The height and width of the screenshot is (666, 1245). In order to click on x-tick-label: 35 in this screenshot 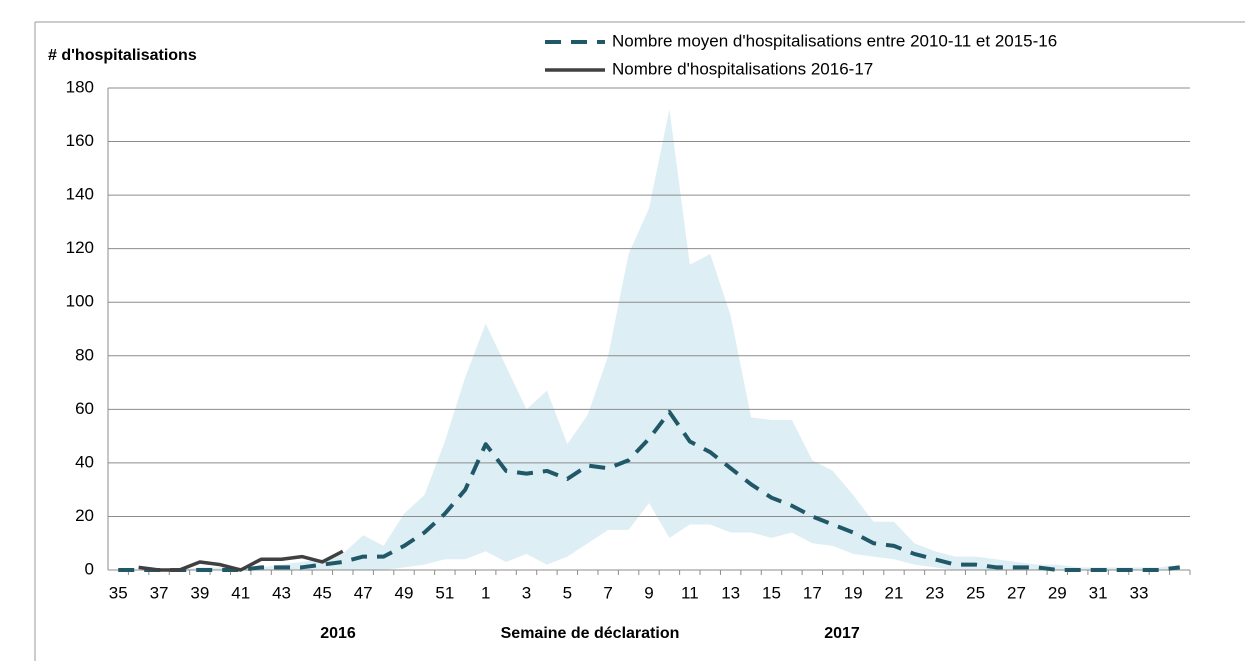, I will do `click(118, 592)`.